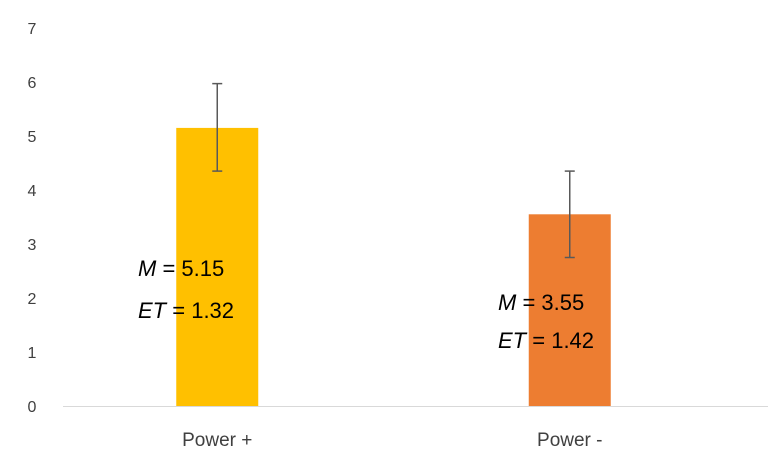 This screenshot has height=455, width=772. Describe the element at coordinates (553, 302) in the screenshot. I see `mean-value: = 3.55` at that location.